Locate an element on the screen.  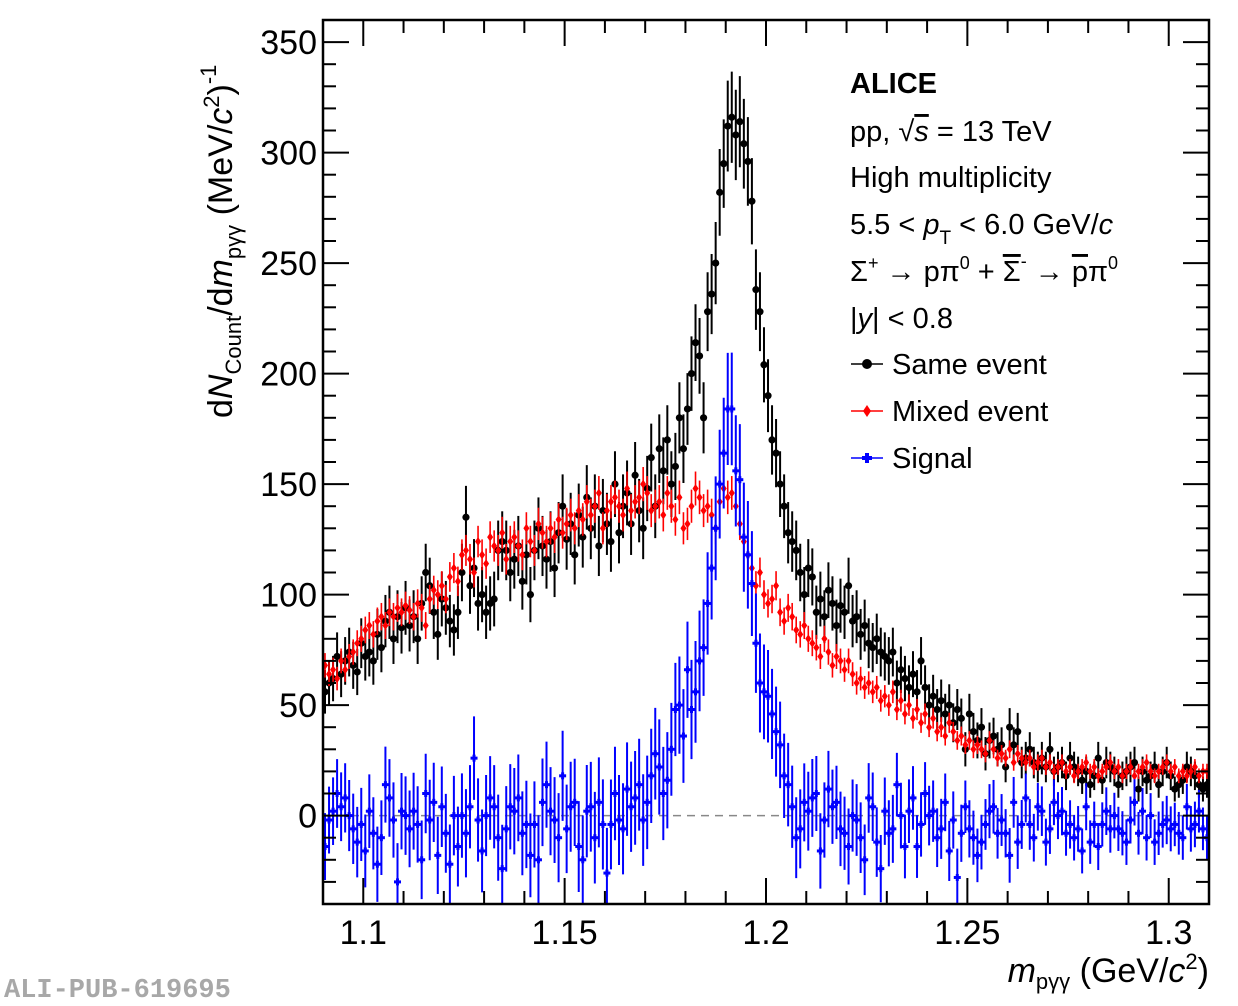
x-tick-label: 1.15 is located at coordinates (565, 933).